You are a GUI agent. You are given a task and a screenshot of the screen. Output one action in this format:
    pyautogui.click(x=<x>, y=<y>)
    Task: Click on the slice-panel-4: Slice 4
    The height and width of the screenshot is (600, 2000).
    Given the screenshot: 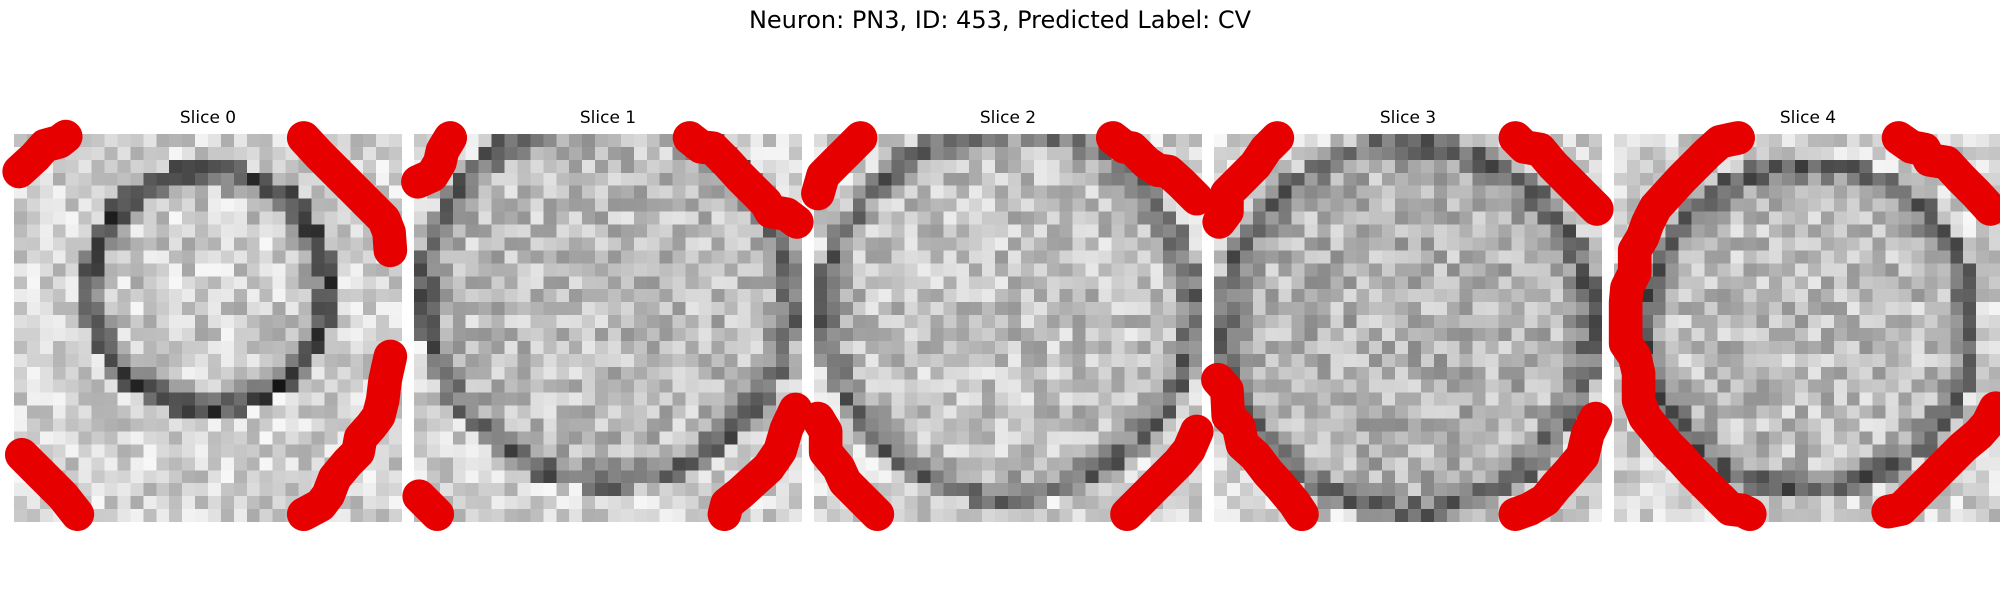 What is the action you would take?
    pyautogui.click(x=1804, y=320)
    